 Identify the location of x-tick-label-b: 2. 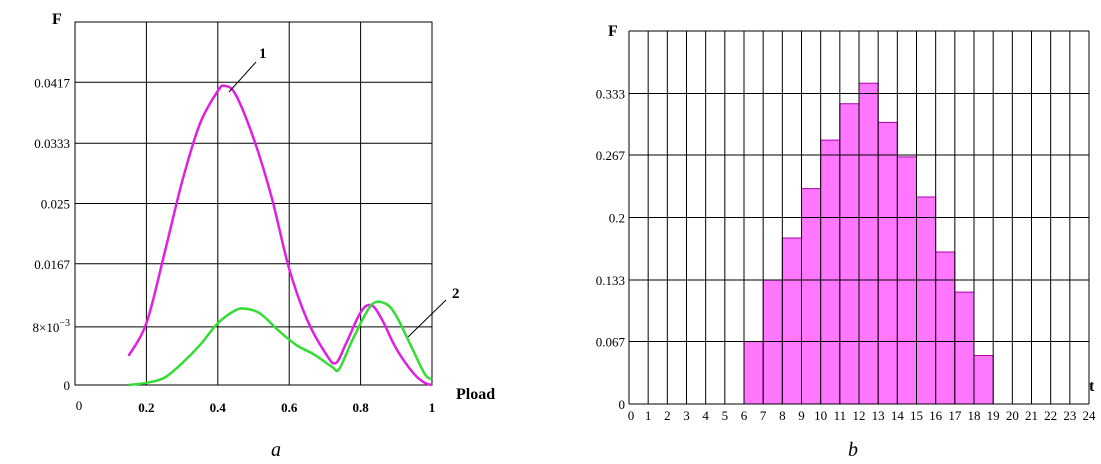
(667, 415).